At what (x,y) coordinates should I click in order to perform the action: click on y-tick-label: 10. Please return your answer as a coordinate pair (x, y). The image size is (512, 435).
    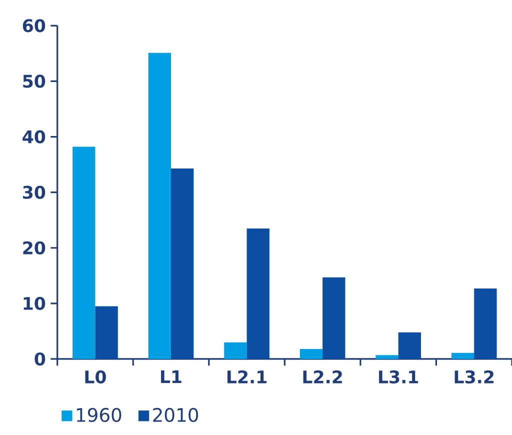
    Looking at the image, I should click on (35, 303).